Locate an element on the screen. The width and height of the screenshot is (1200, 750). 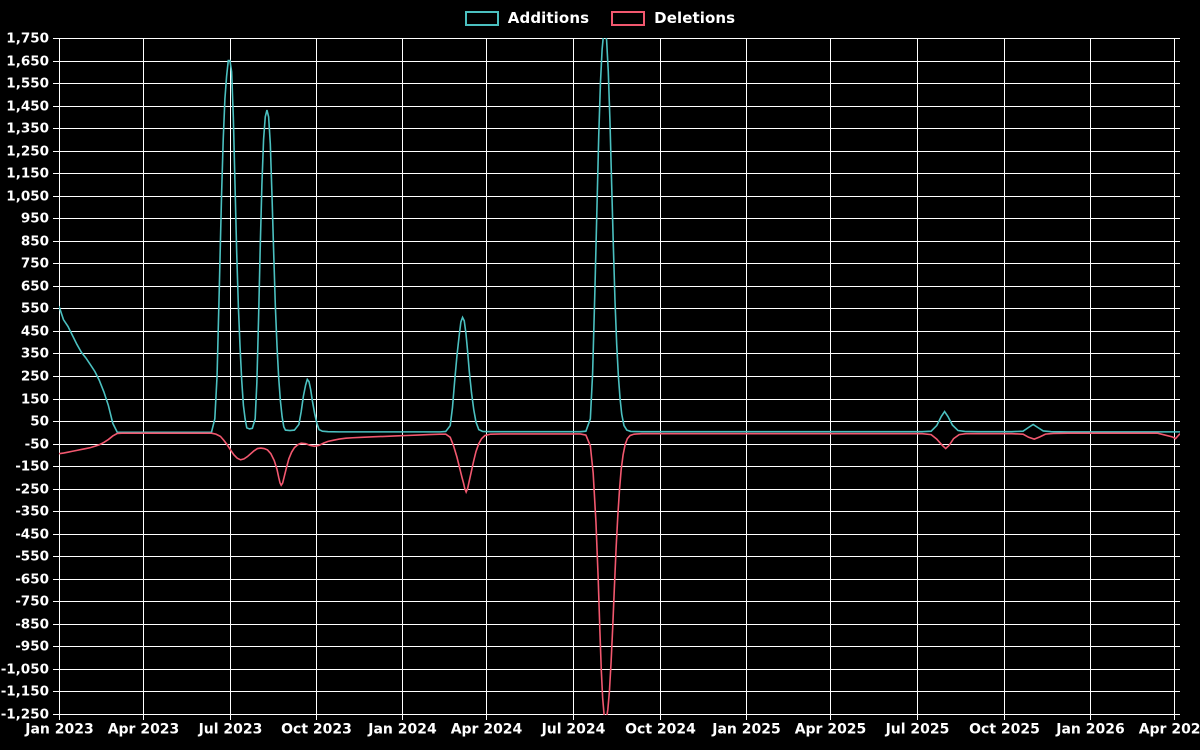
x-tick-label: Jul 2025 is located at coordinates (917, 730).